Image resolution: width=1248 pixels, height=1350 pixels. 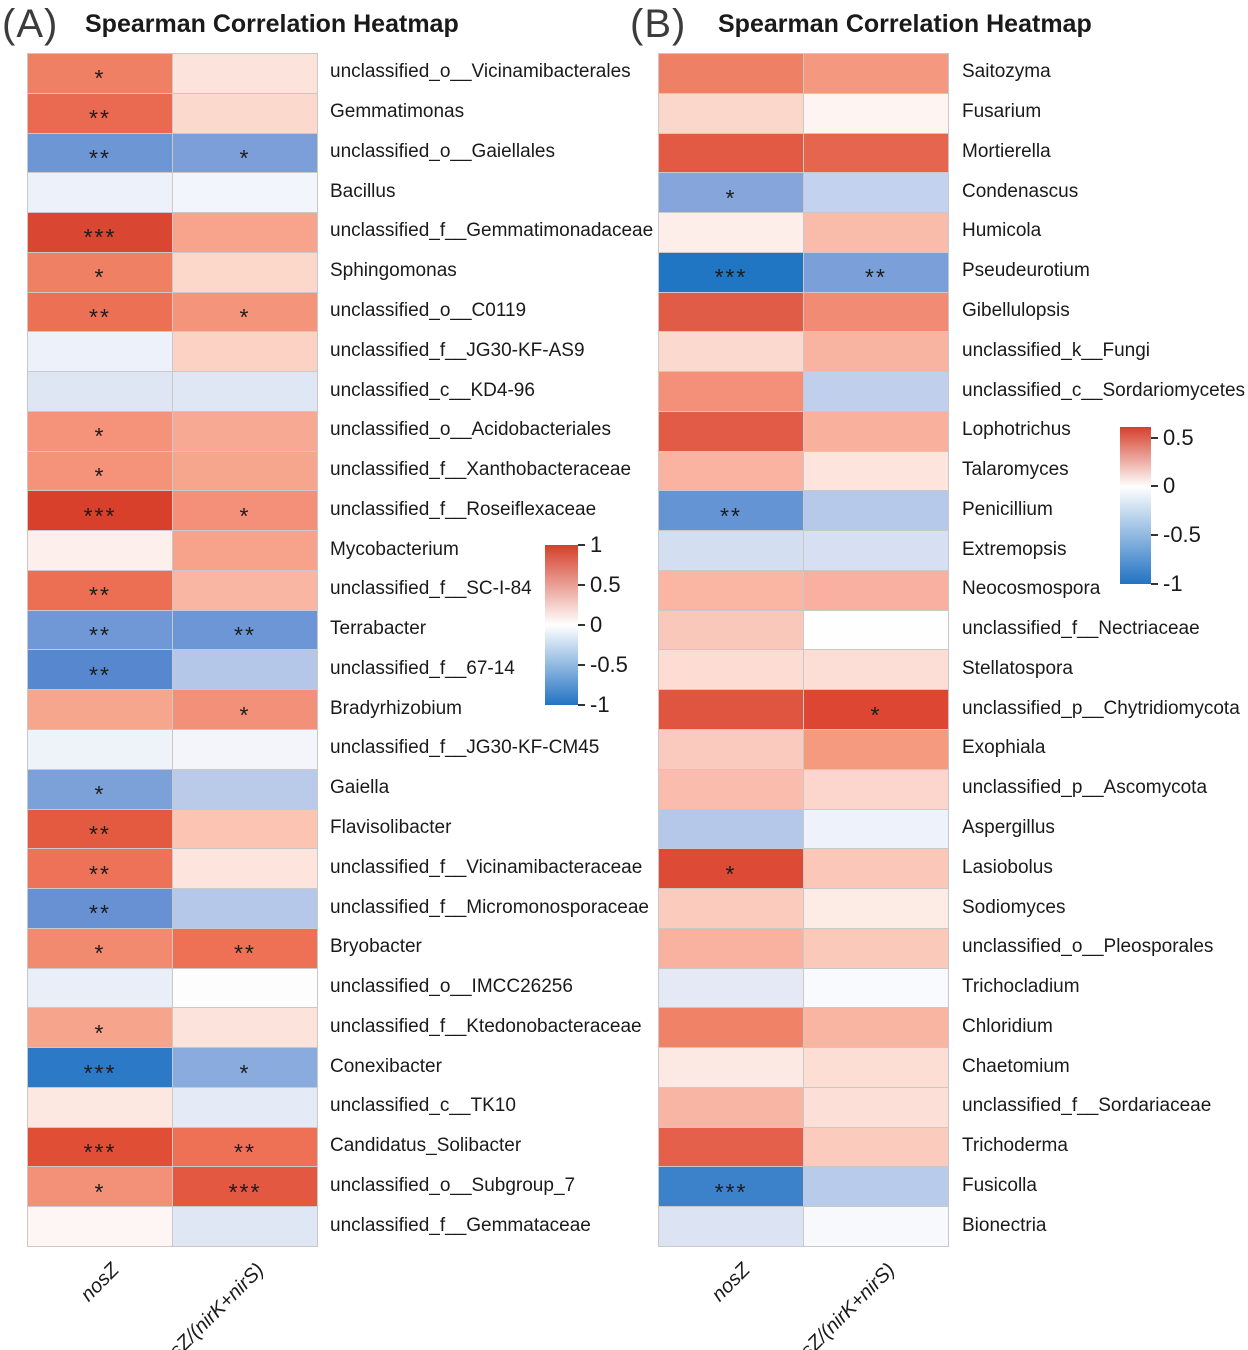 What do you see at coordinates (1104, 390) in the screenshot?
I see `row-label: unclassified_c__Sordariomycetes` at bounding box center [1104, 390].